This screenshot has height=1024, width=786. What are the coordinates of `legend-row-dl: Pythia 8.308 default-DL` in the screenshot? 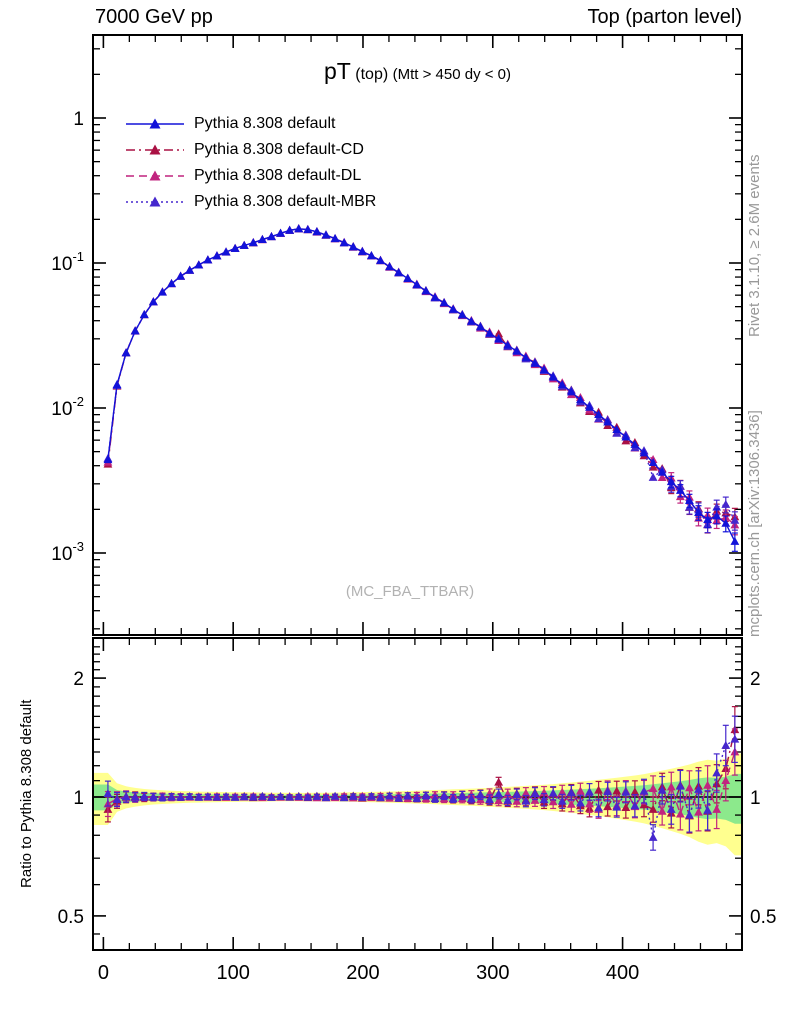 It's located at (250, 176).